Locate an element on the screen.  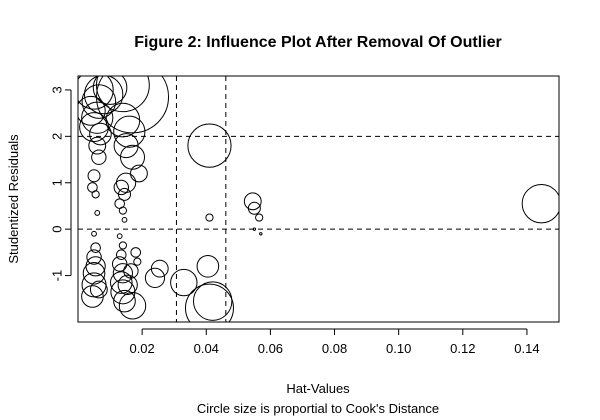
y-axis: -1 0 1 2 3 is located at coordinates (61, 183).